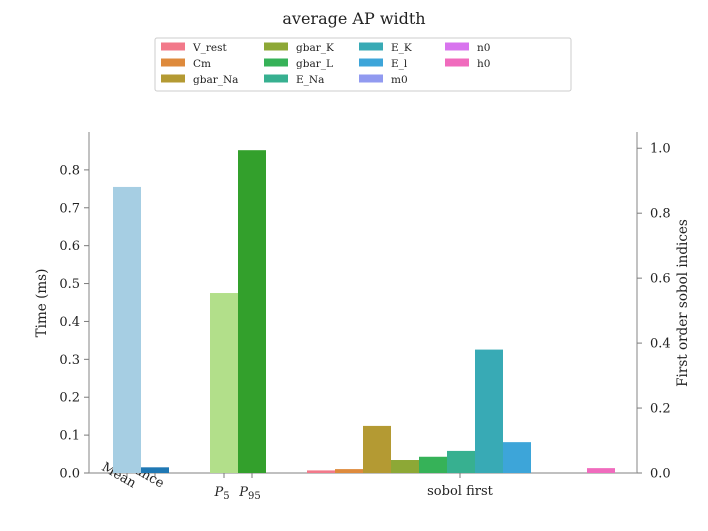  What do you see at coordinates (660, 214) in the screenshot?
I see `y-right-tick-label: 0.8` at bounding box center [660, 214].